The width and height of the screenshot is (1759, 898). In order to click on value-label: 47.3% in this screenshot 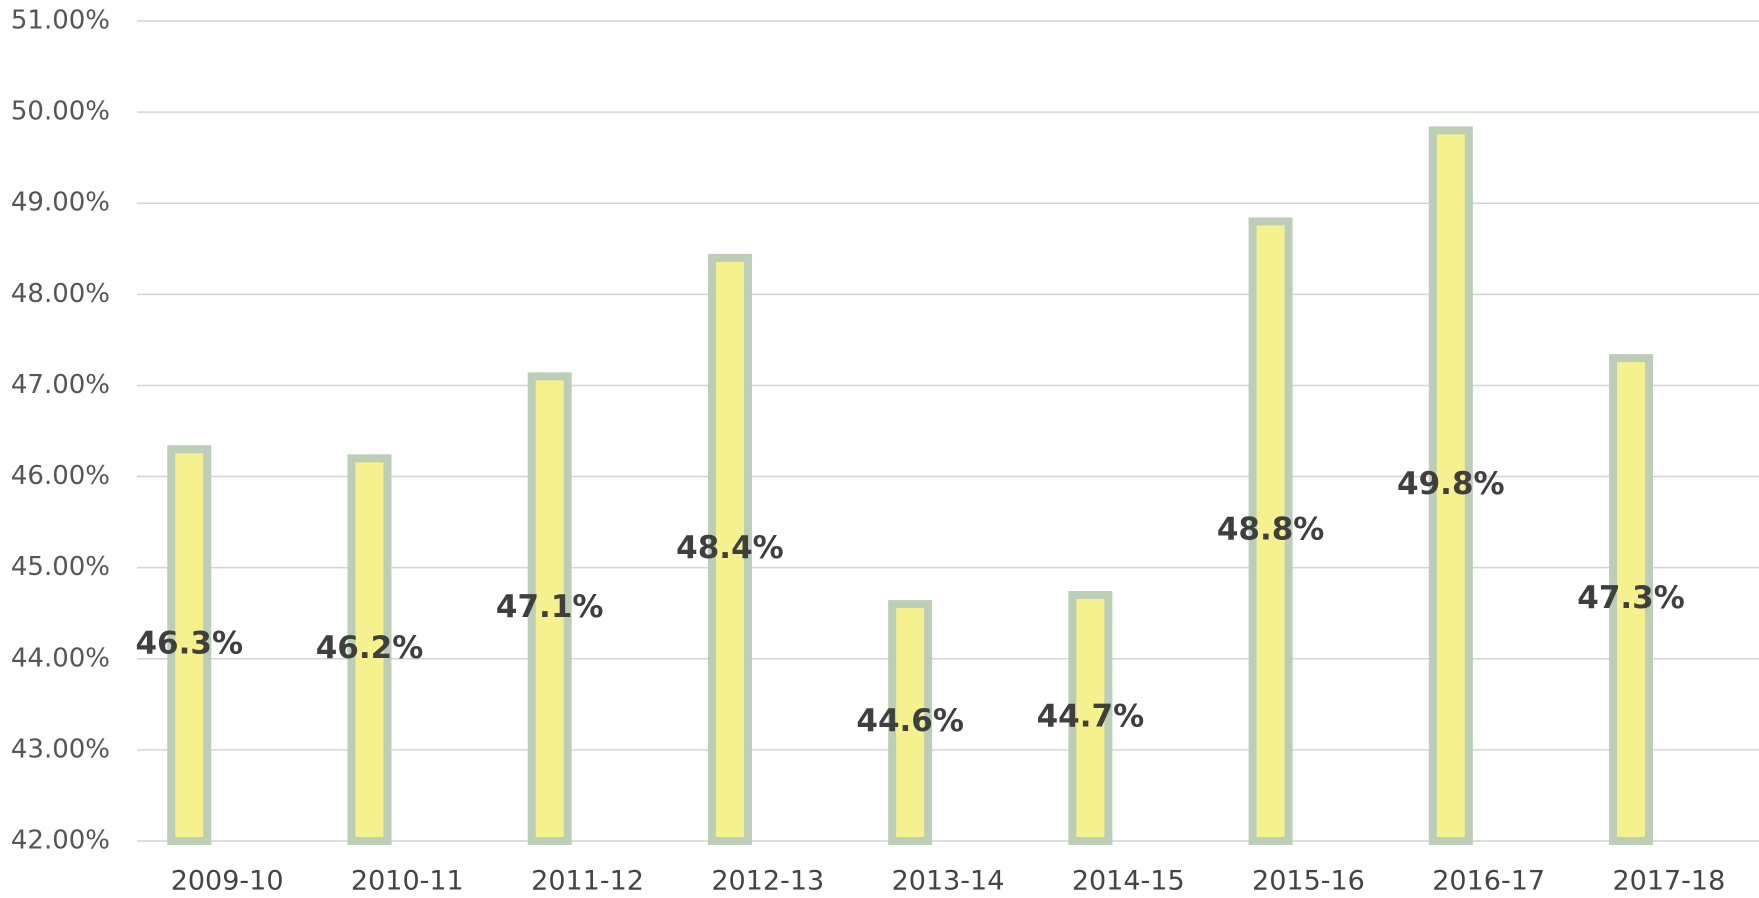, I will do `click(1631, 598)`.